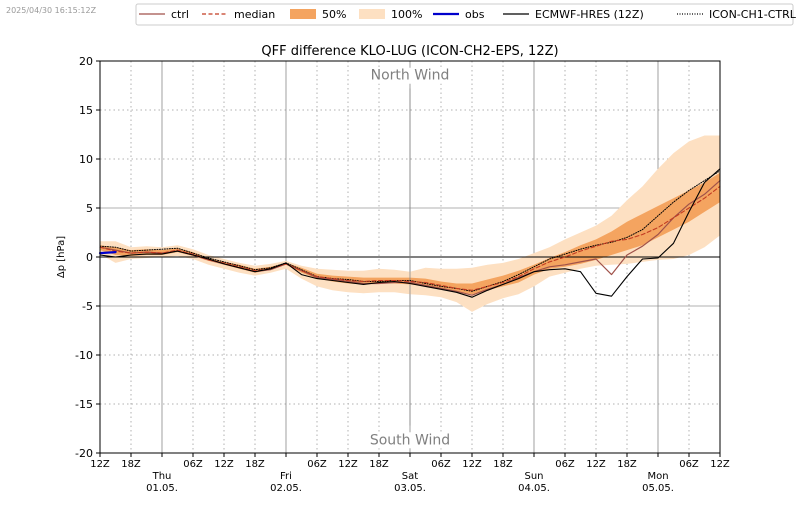 This screenshot has width=800, height=509. Describe the element at coordinates (89, 208) in the screenshot. I see `y-tick-label: 5` at that location.